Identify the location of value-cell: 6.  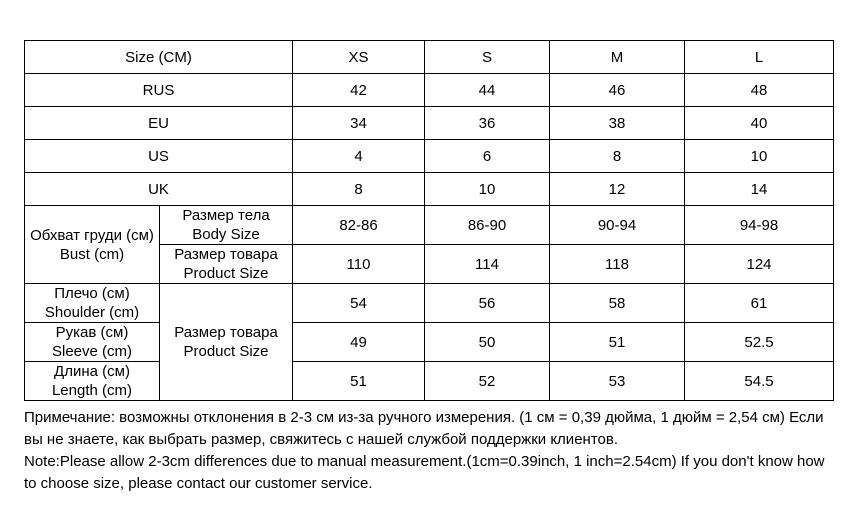
(487, 156).